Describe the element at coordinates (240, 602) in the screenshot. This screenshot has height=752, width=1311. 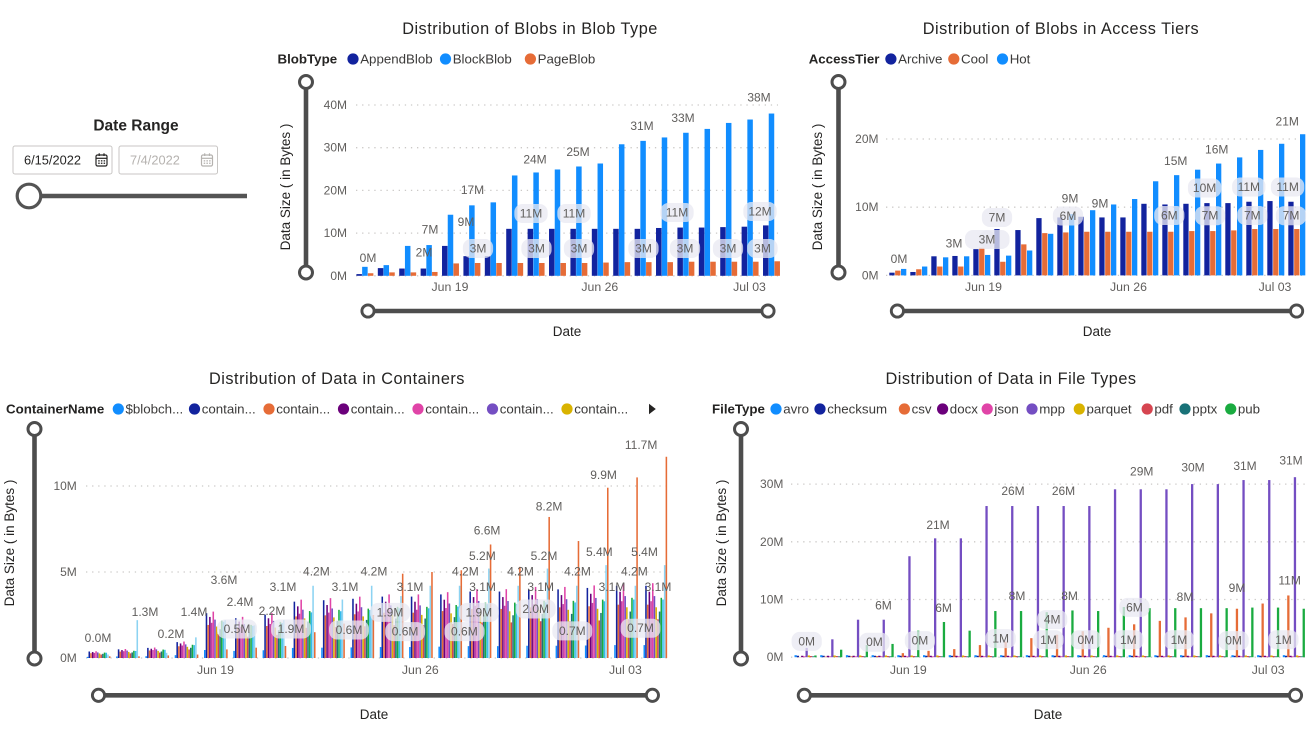
I see `svg-text: 2.4M` at that location.